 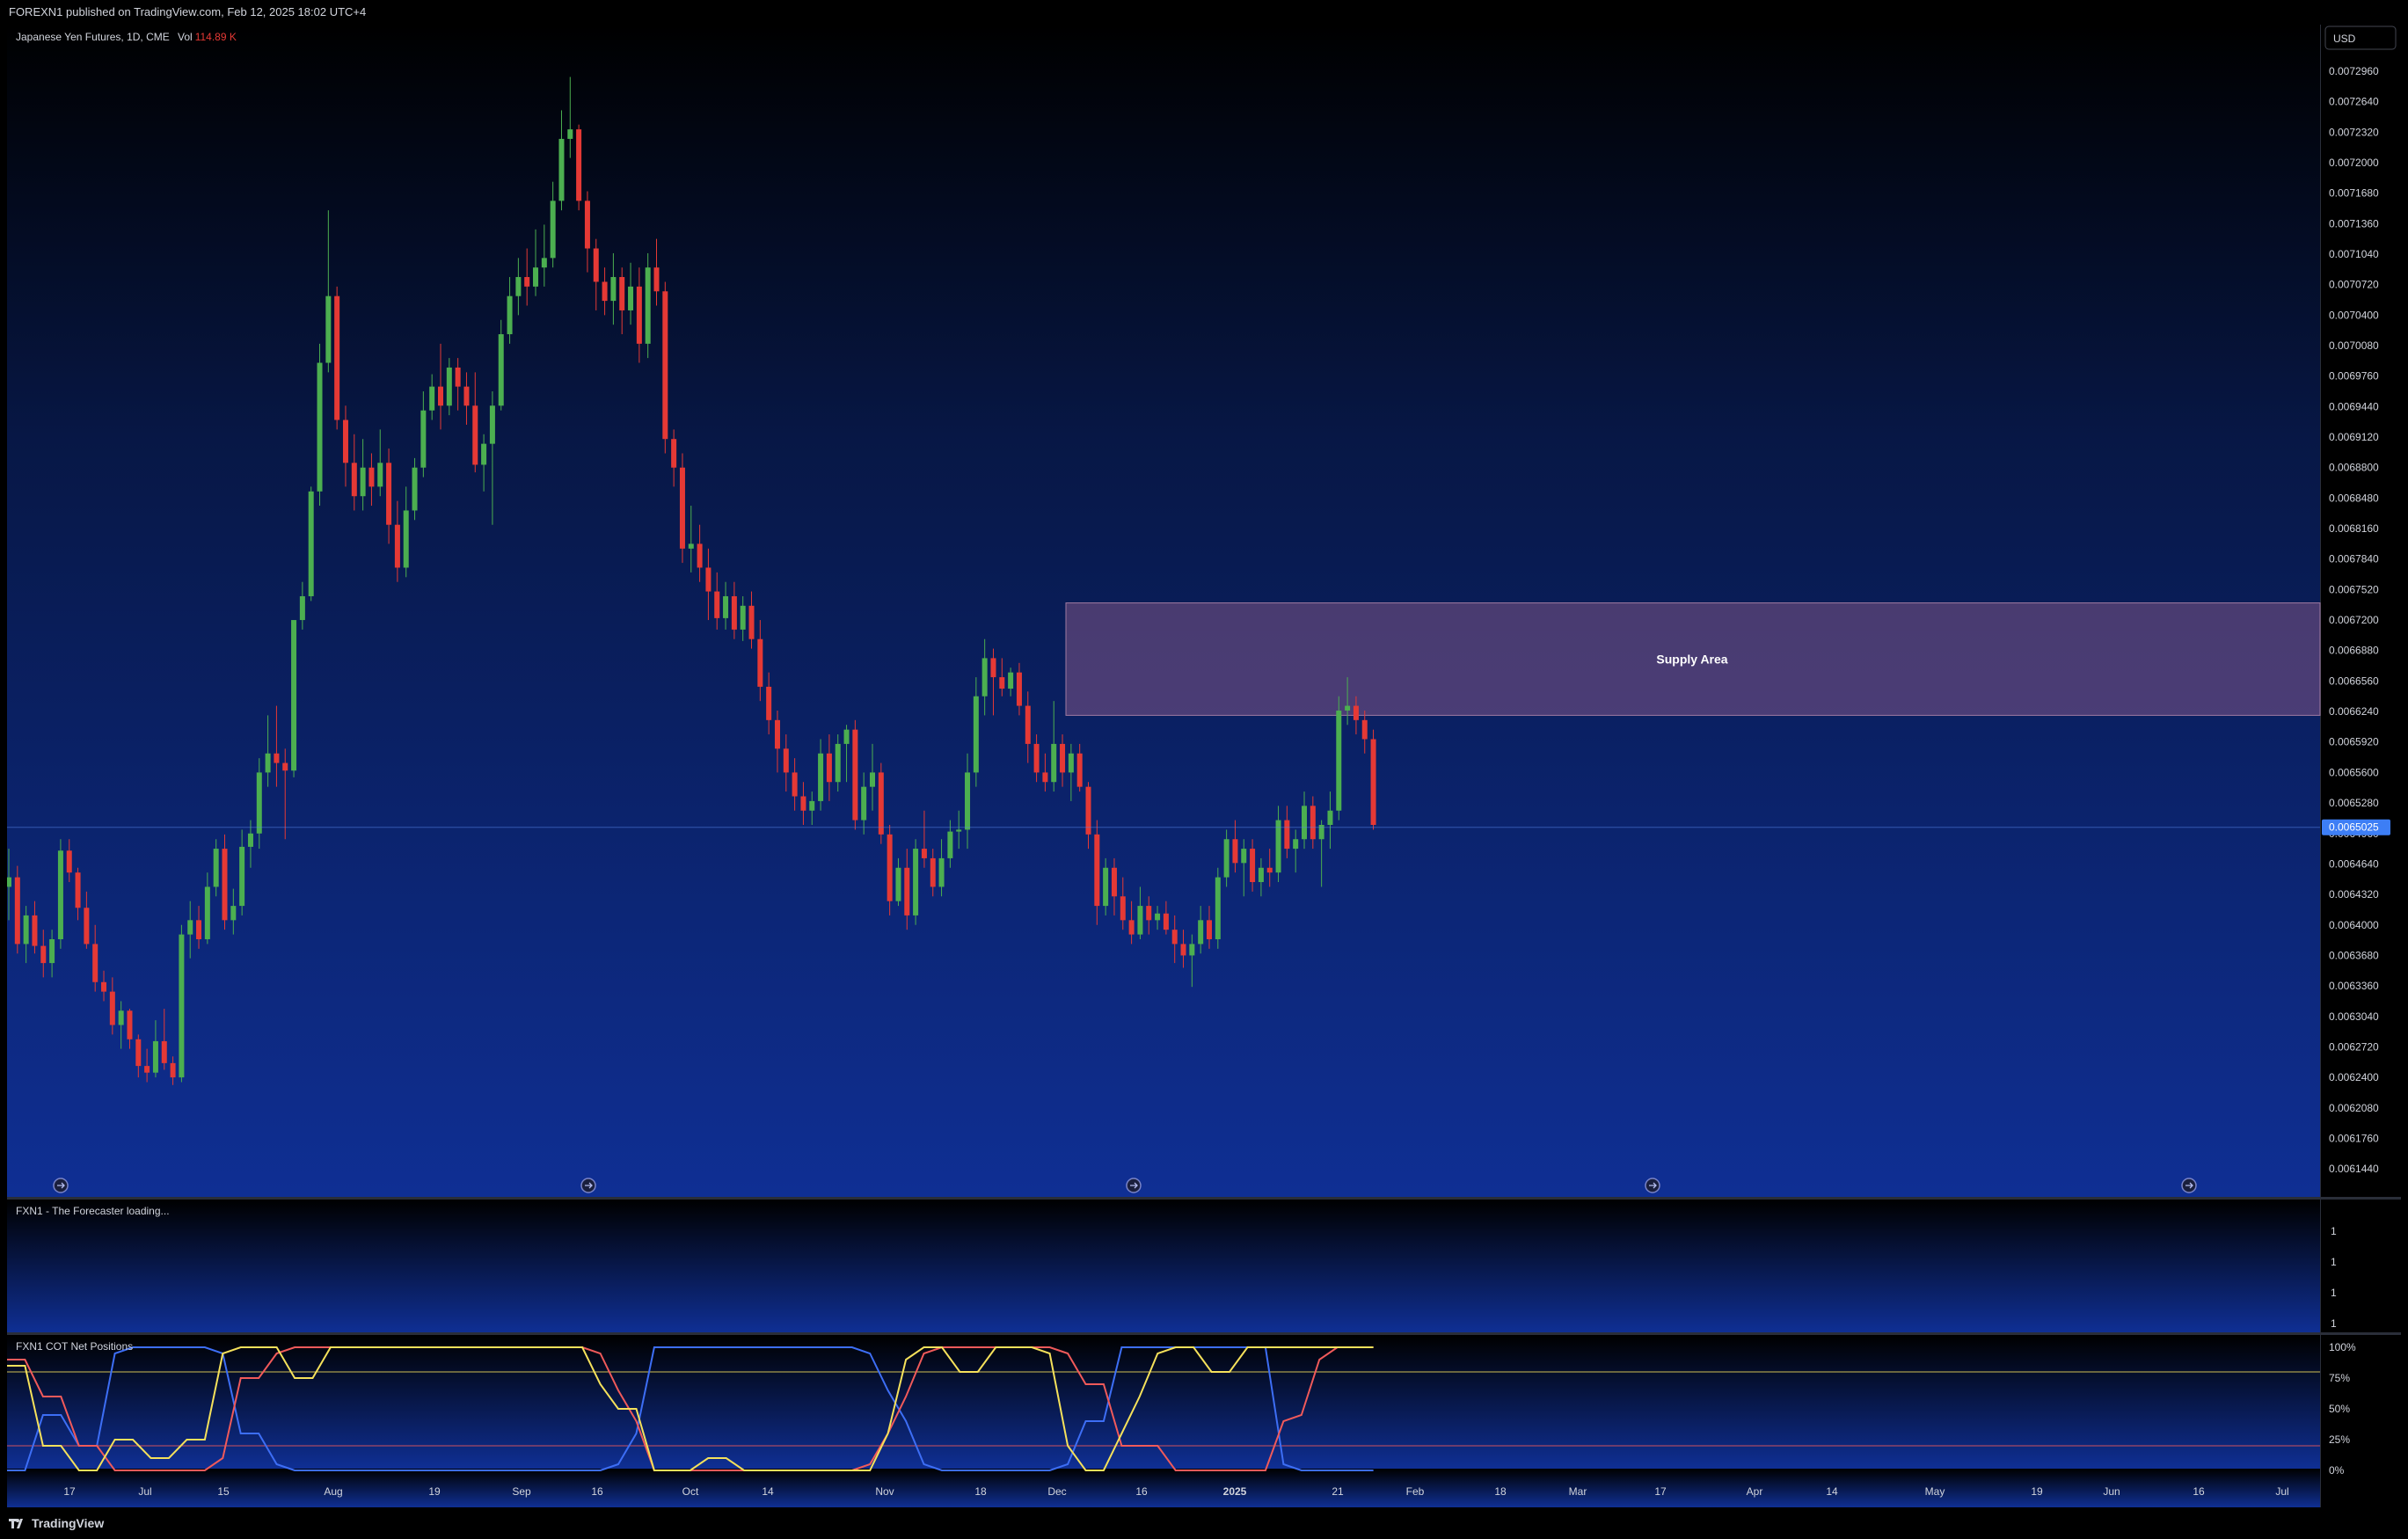 What do you see at coordinates (1141, 1492) in the screenshot?
I see `time-tick-label: 16` at bounding box center [1141, 1492].